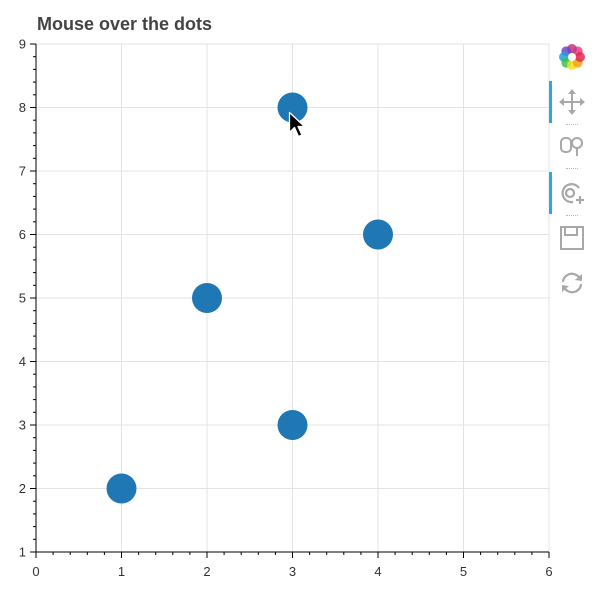 The width and height of the screenshot is (600, 600). What do you see at coordinates (125, 24) in the screenshot?
I see `chart-title: Mouse over the dots` at bounding box center [125, 24].